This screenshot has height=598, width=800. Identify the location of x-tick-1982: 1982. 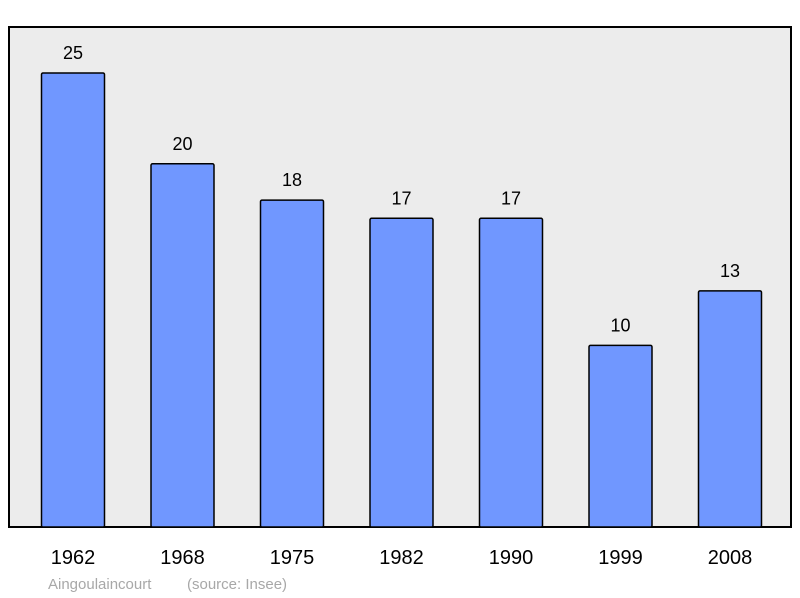
(401, 558).